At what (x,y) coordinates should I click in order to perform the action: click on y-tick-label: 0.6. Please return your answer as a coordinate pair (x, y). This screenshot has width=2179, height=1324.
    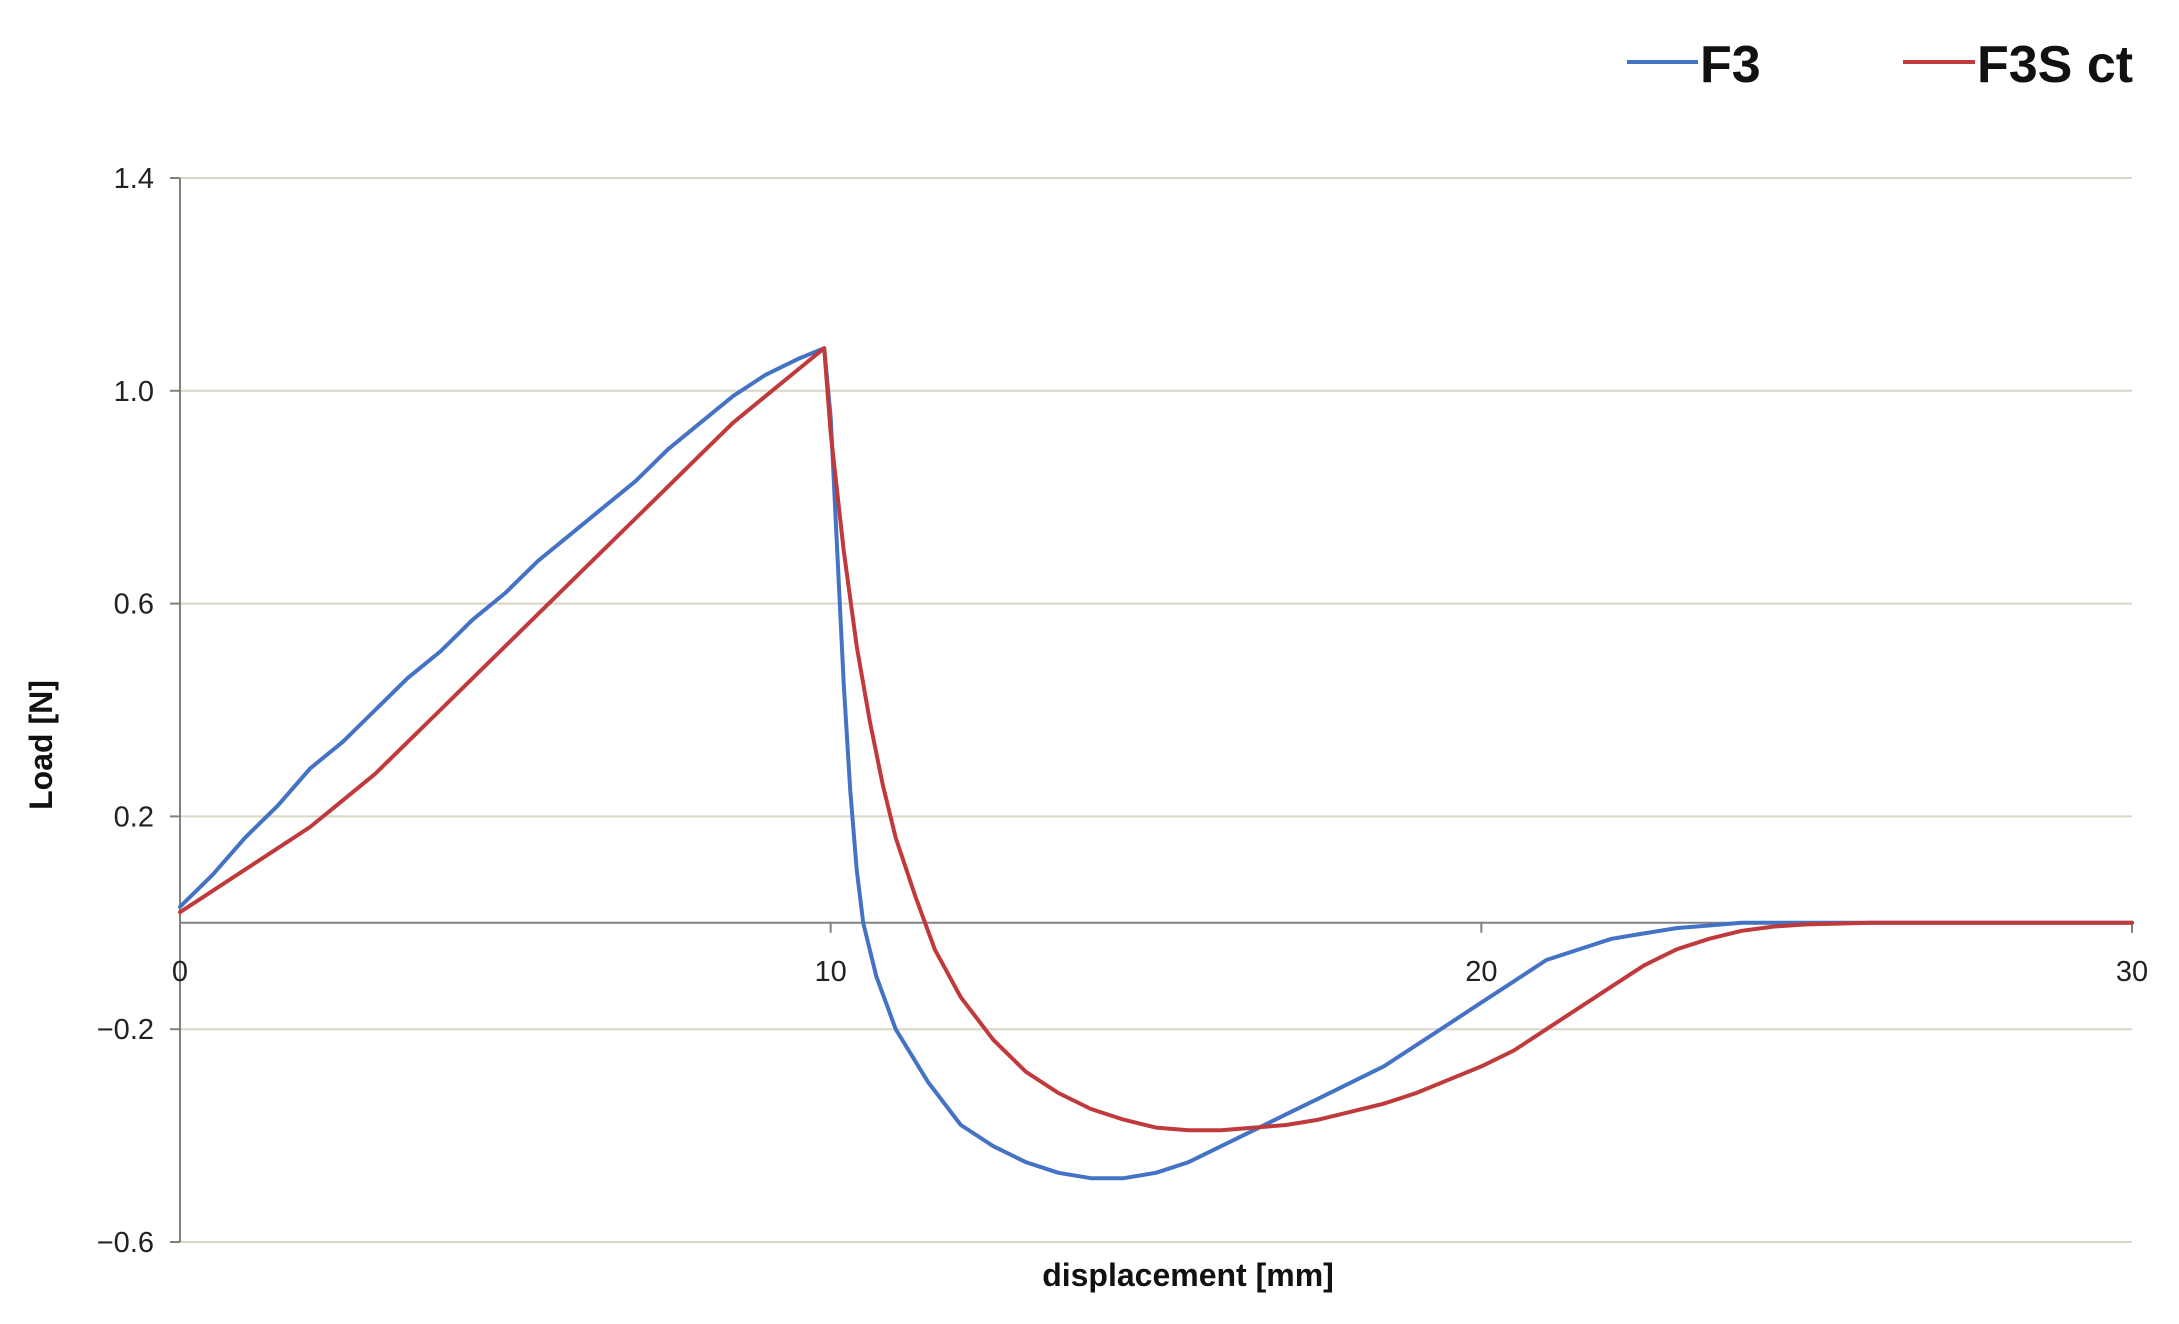
    Looking at the image, I should click on (134, 605).